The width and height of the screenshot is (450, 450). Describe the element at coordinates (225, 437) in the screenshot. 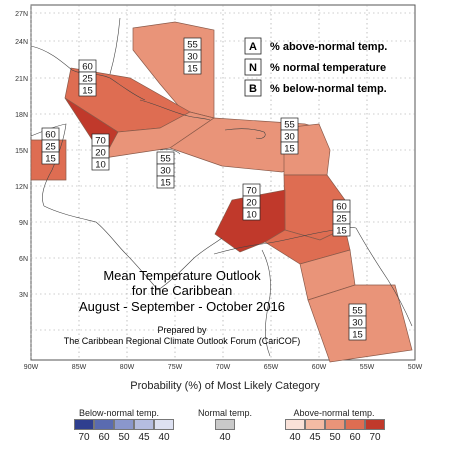

I see `legend-normal-value: 40` at that location.